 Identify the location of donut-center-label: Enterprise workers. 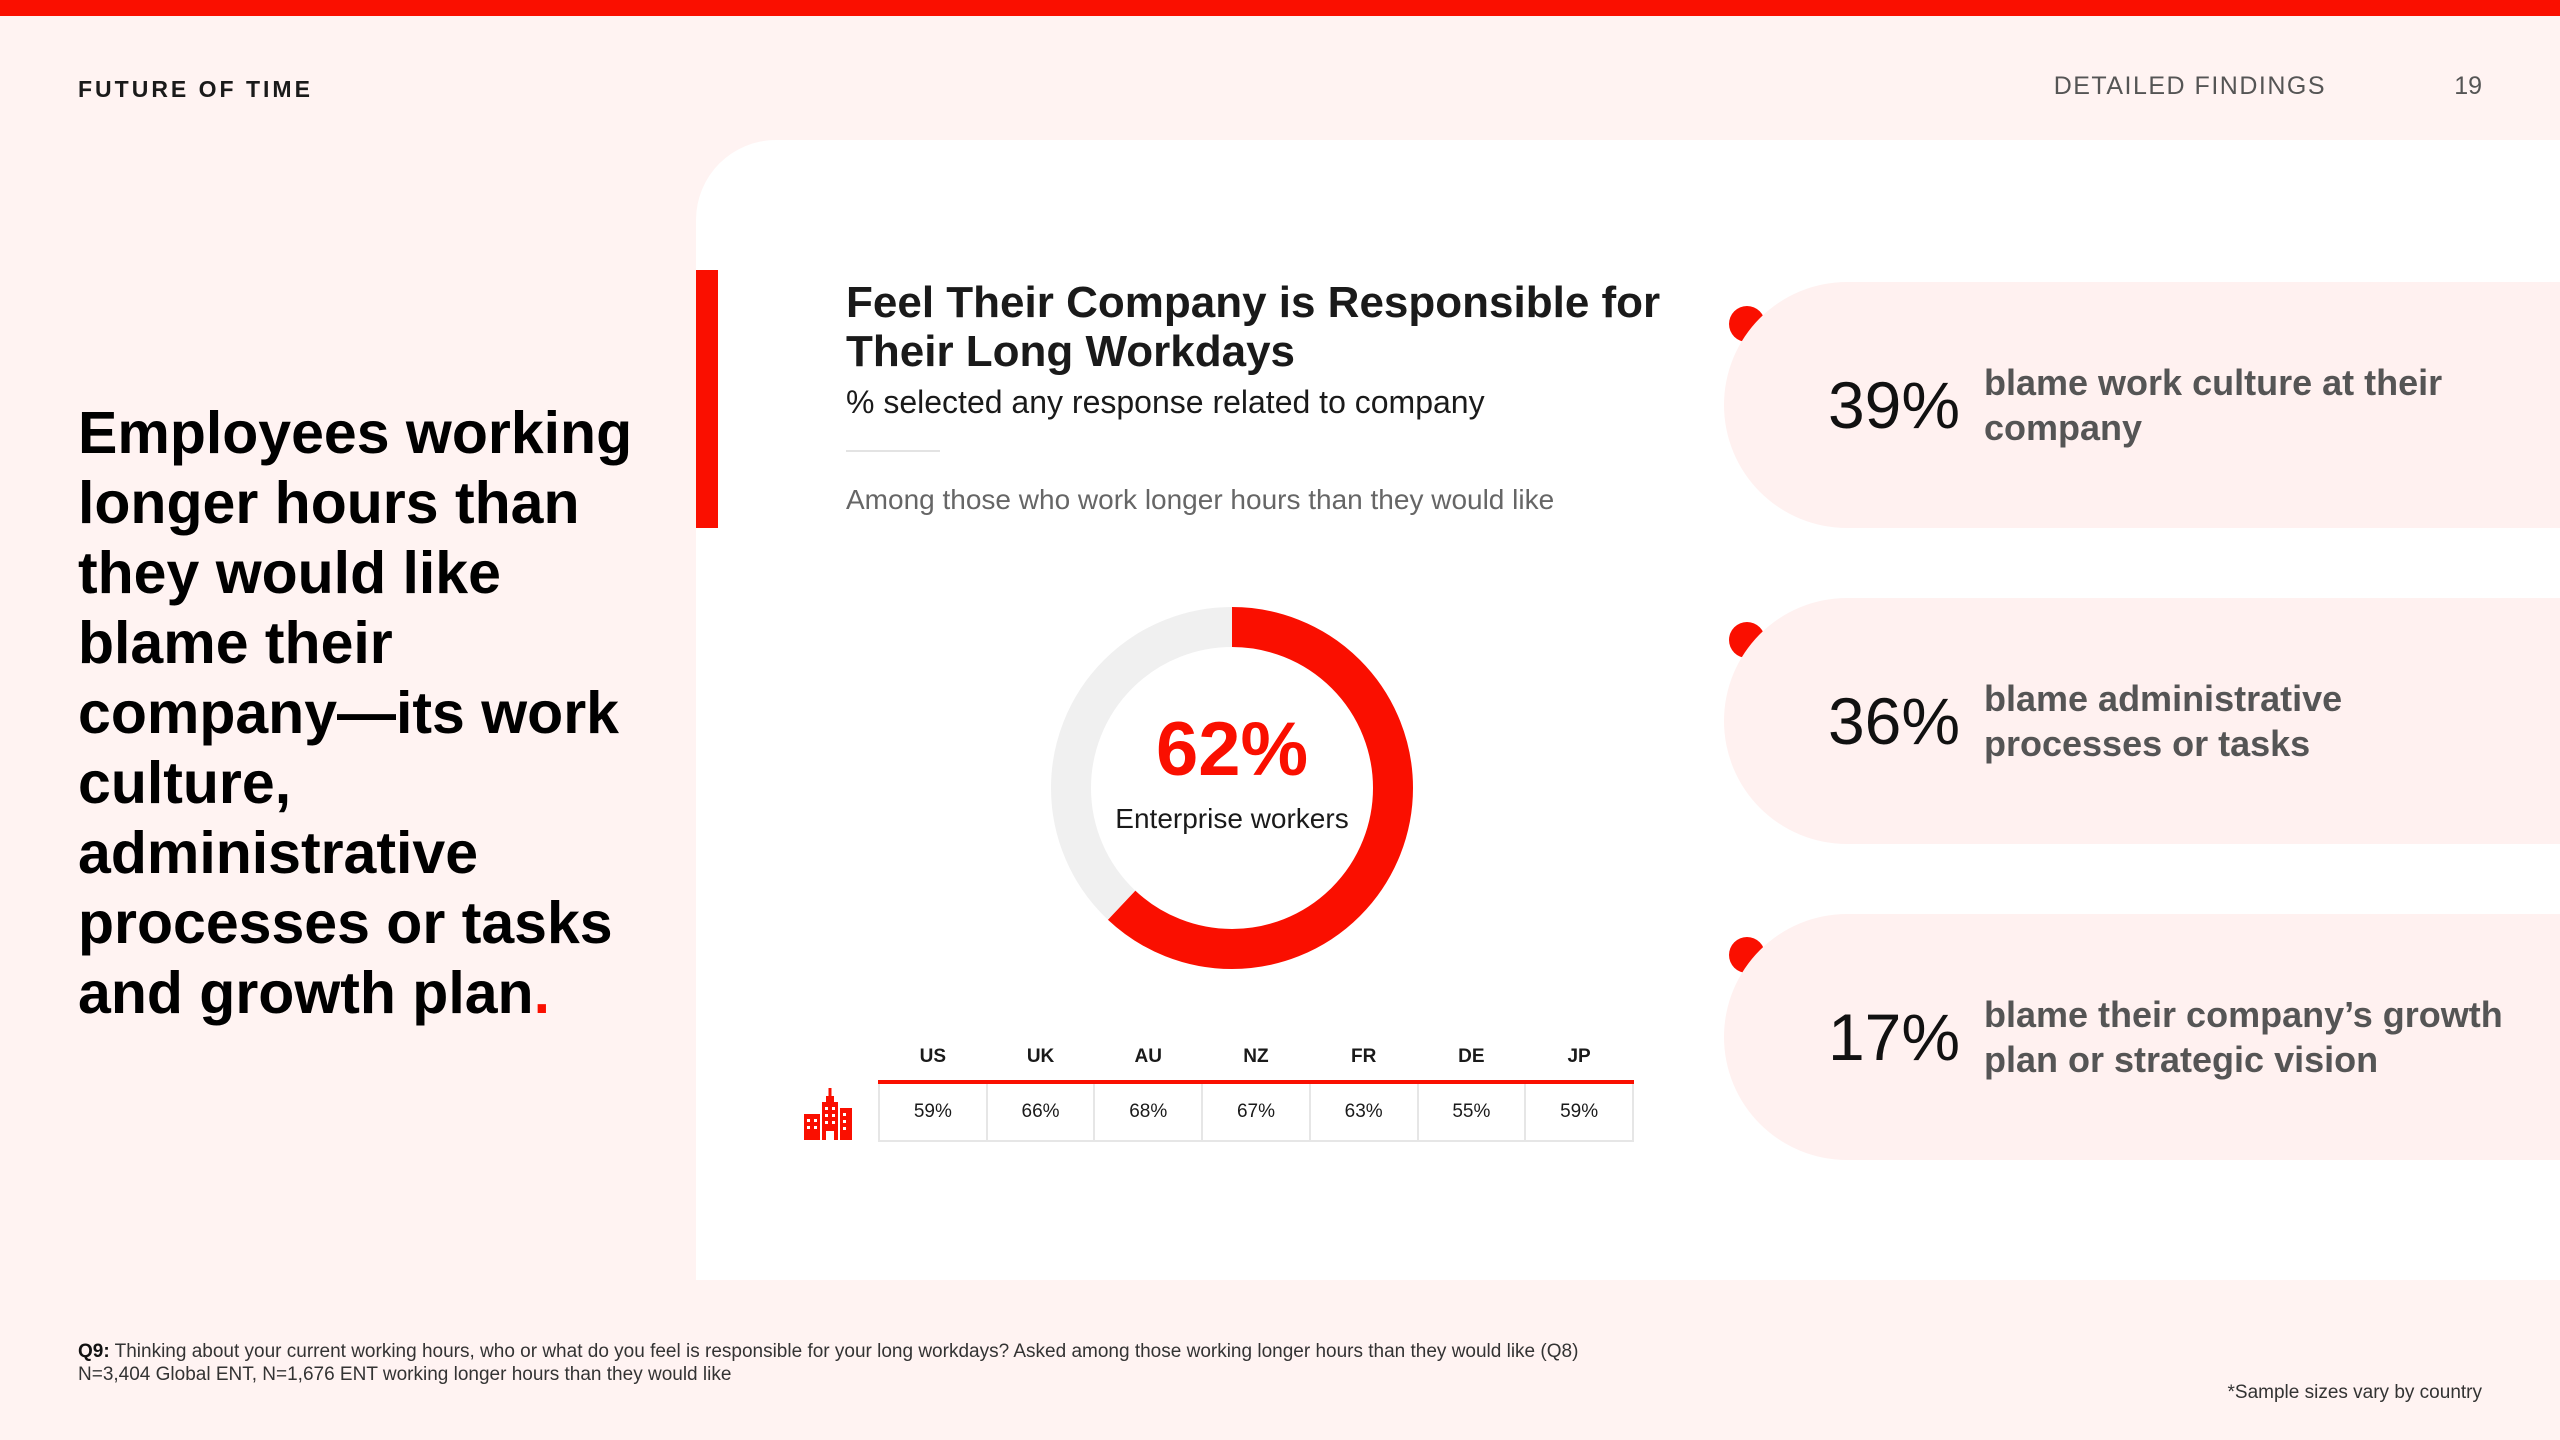
(1232, 818).